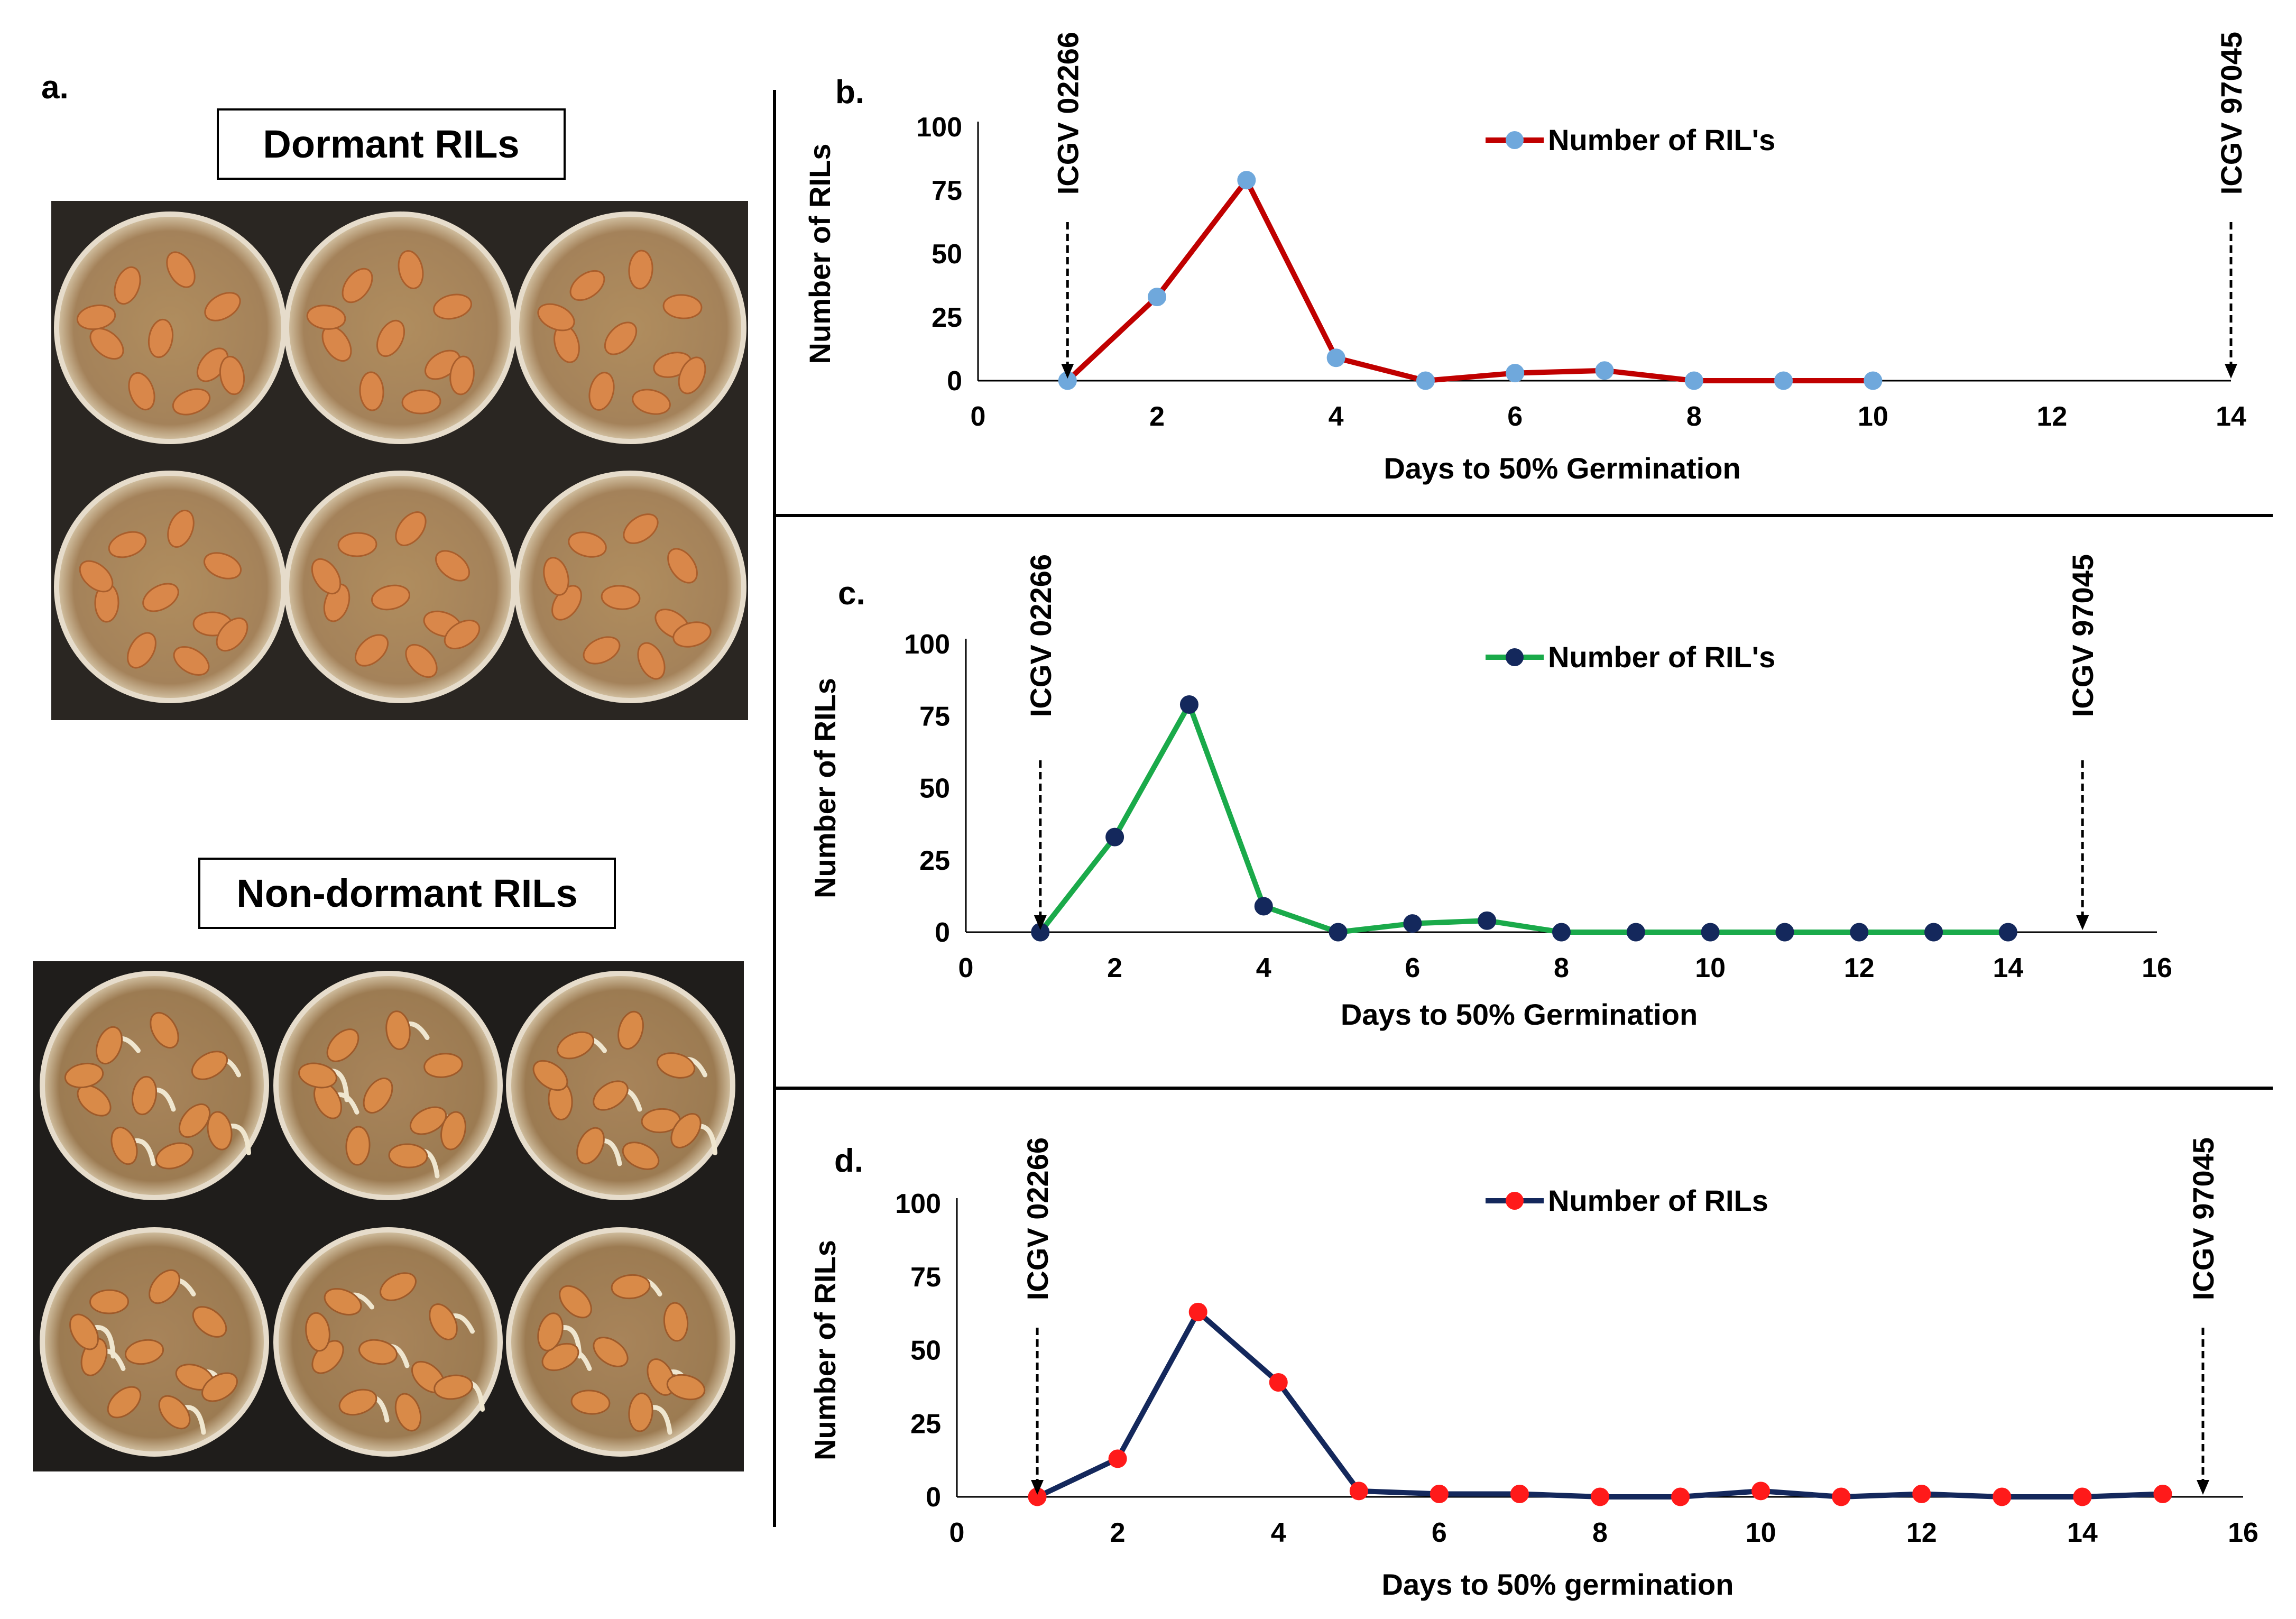 The image size is (2296, 1619). Describe the element at coordinates (939, 127) in the screenshot. I see `y-tick-label: 100` at that location.